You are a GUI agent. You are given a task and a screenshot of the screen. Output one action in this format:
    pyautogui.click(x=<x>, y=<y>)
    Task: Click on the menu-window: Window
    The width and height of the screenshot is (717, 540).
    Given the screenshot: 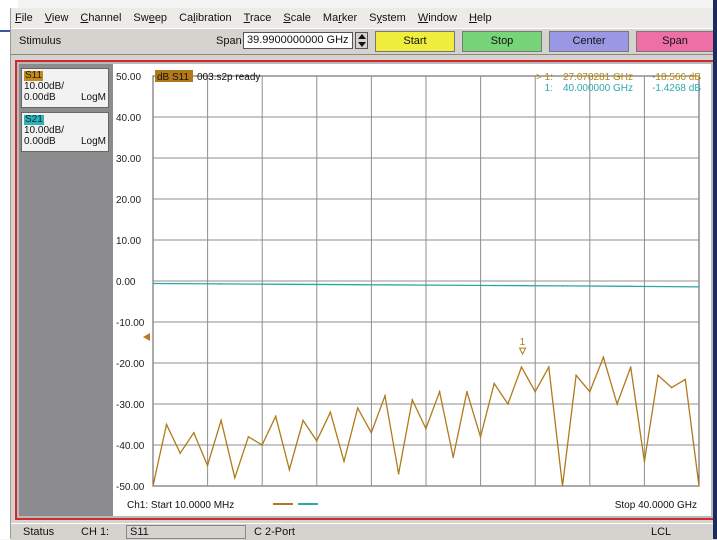 What is the action you would take?
    pyautogui.click(x=437, y=18)
    